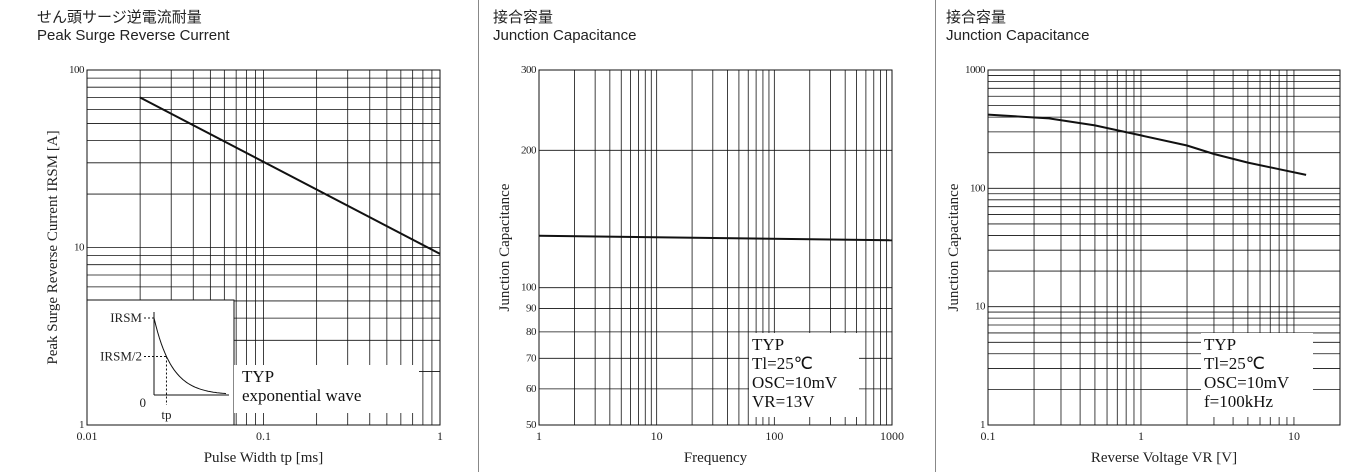  What do you see at coordinates (975, 70) in the screenshot?
I see `y-tick-label: 1000` at bounding box center [975, 70].